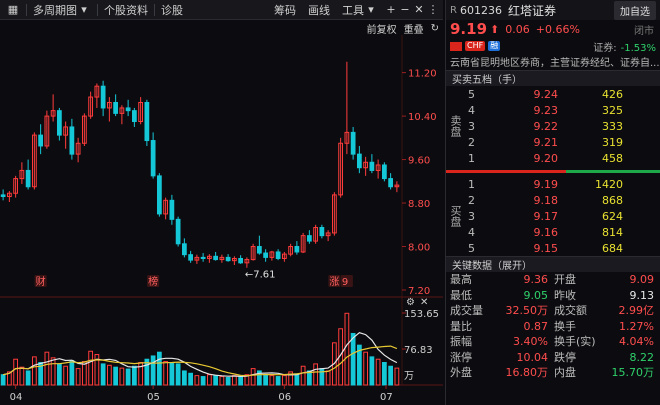  Describe the element at coordinates (285, 10) in the screenshot. I see `chip-button: 筹码` at that location.